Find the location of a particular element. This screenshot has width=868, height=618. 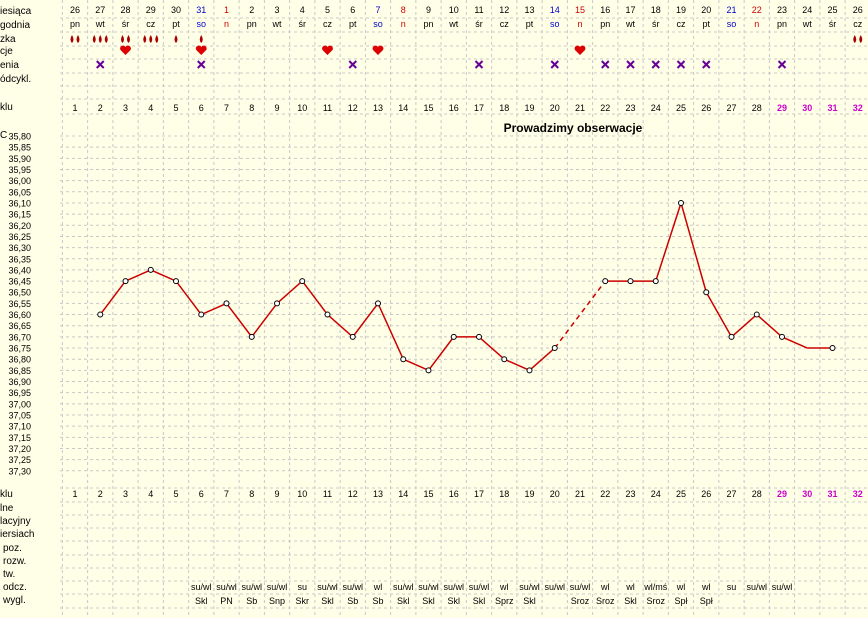

sensation-value: wl/mś is located at coordinates (655, 587).